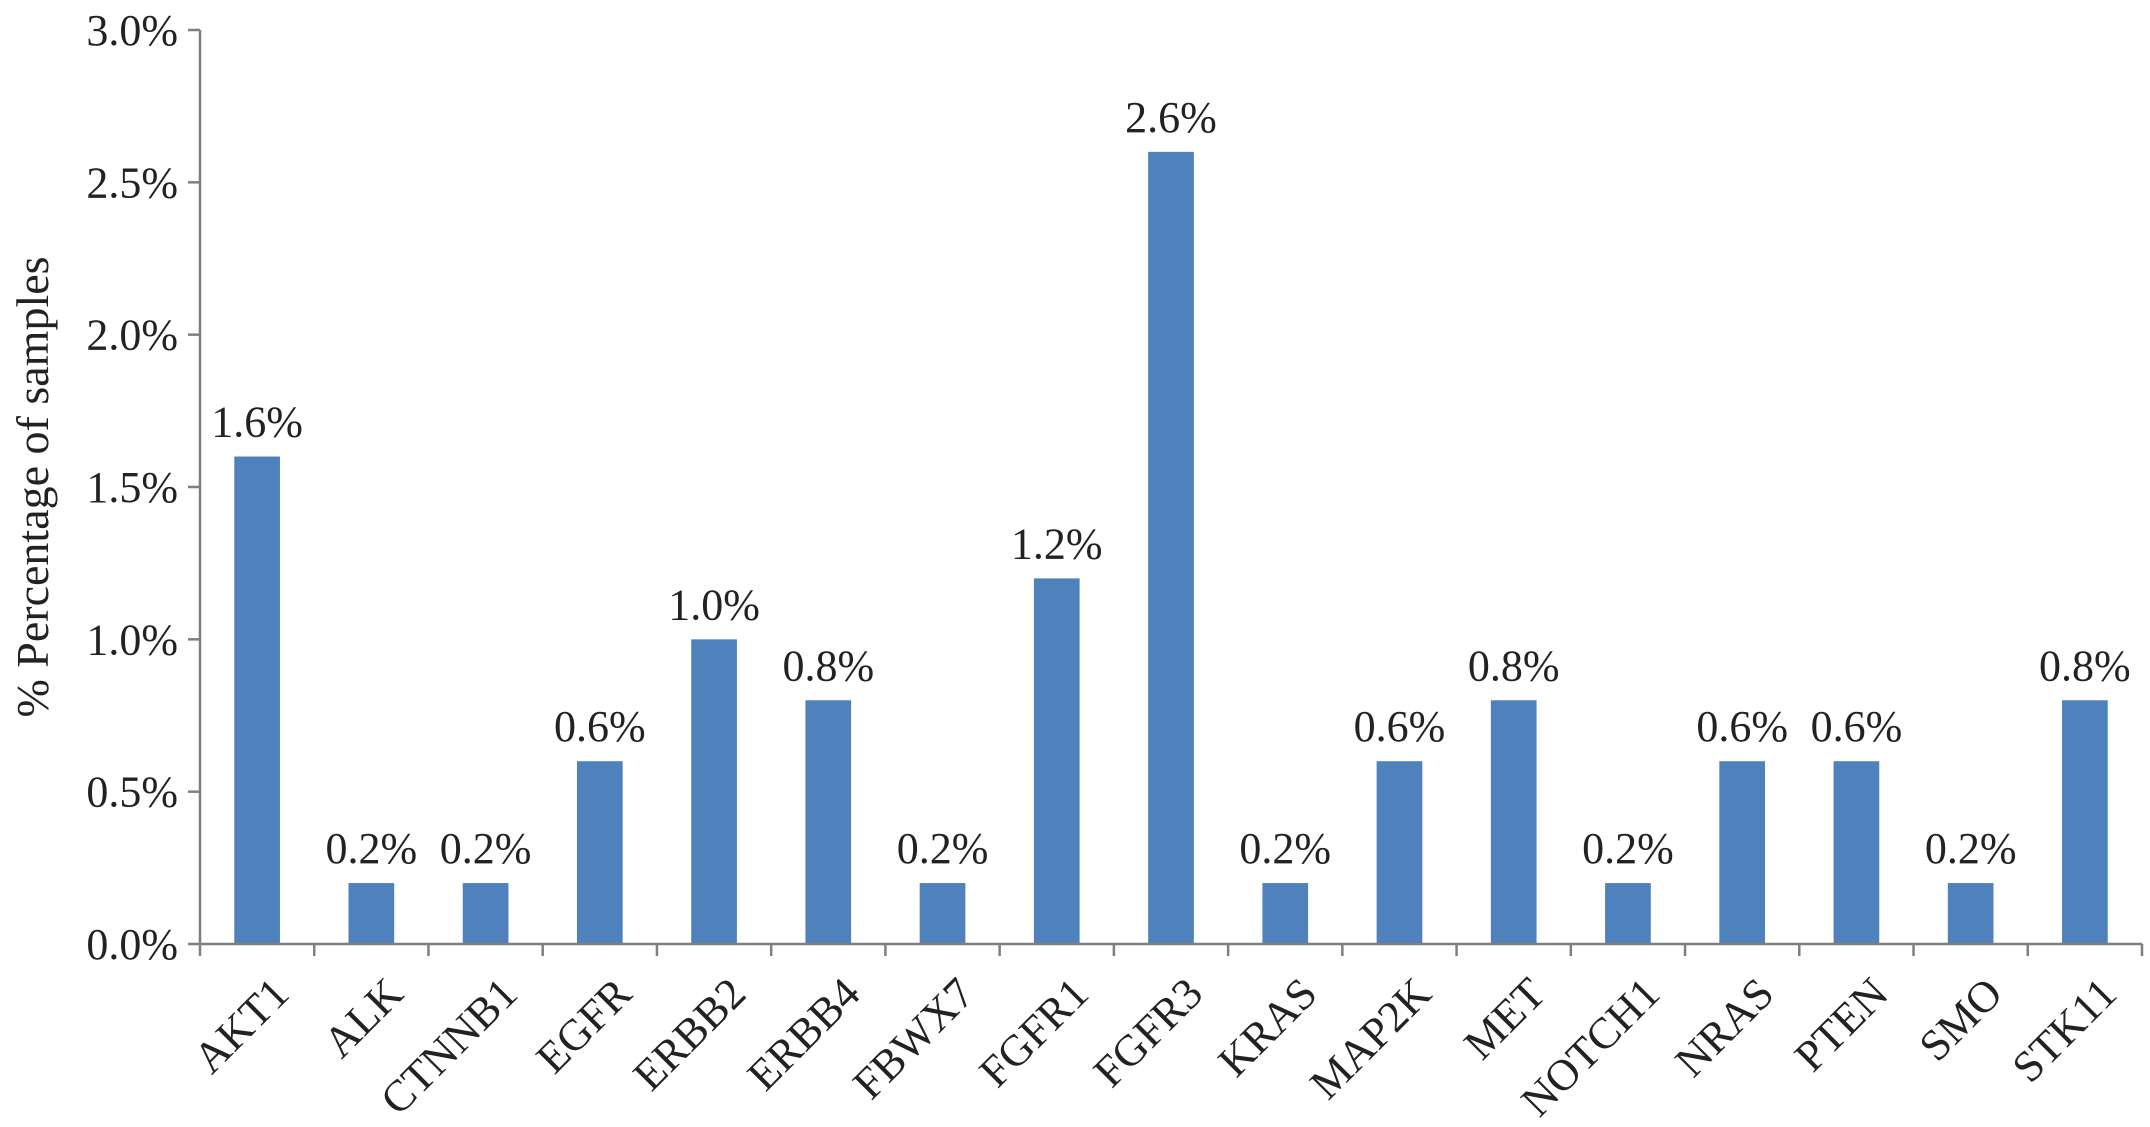 The height and width of the screenshot is (1127, 2150). I want to click on x-tick-label: MAP2K, so click(1370, 1038).